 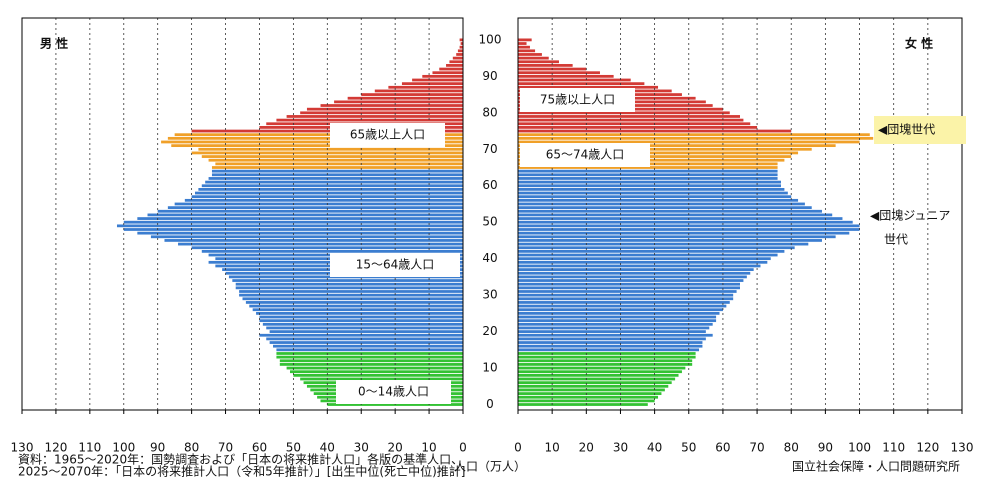 I want to click on y-tick-label: 50, so click(x=489, y=222).